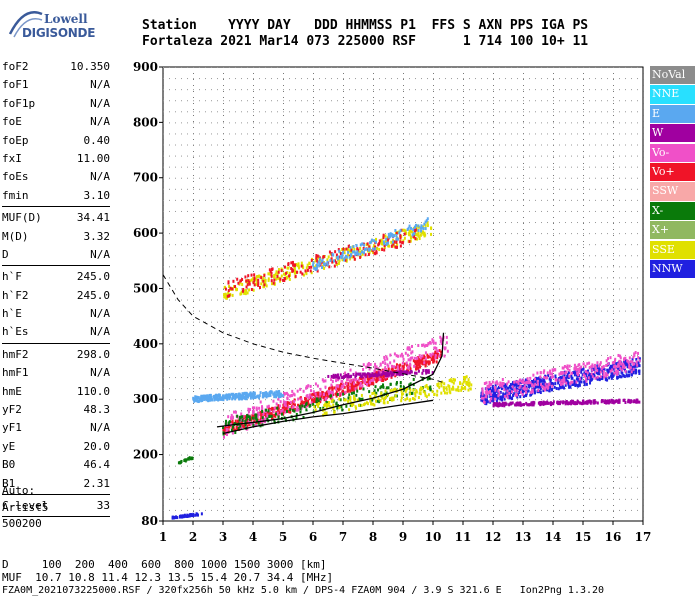 The image size is (700, 600). What do you see at coordinates (103, 505) in the screenshot?
I see `param-value: 33` at bounding box center [103, 505].